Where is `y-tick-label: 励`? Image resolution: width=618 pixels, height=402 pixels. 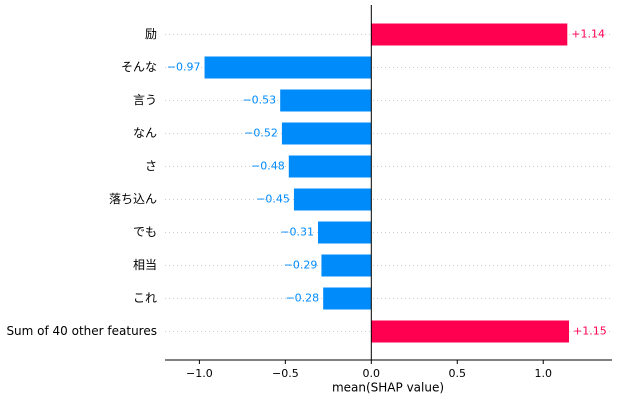
y-tick-label: 励 is located at coordinates (151, 34).